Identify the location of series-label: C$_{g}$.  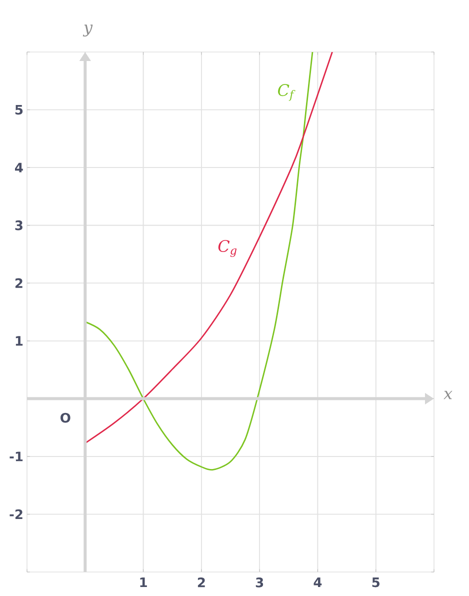
(227, 248).